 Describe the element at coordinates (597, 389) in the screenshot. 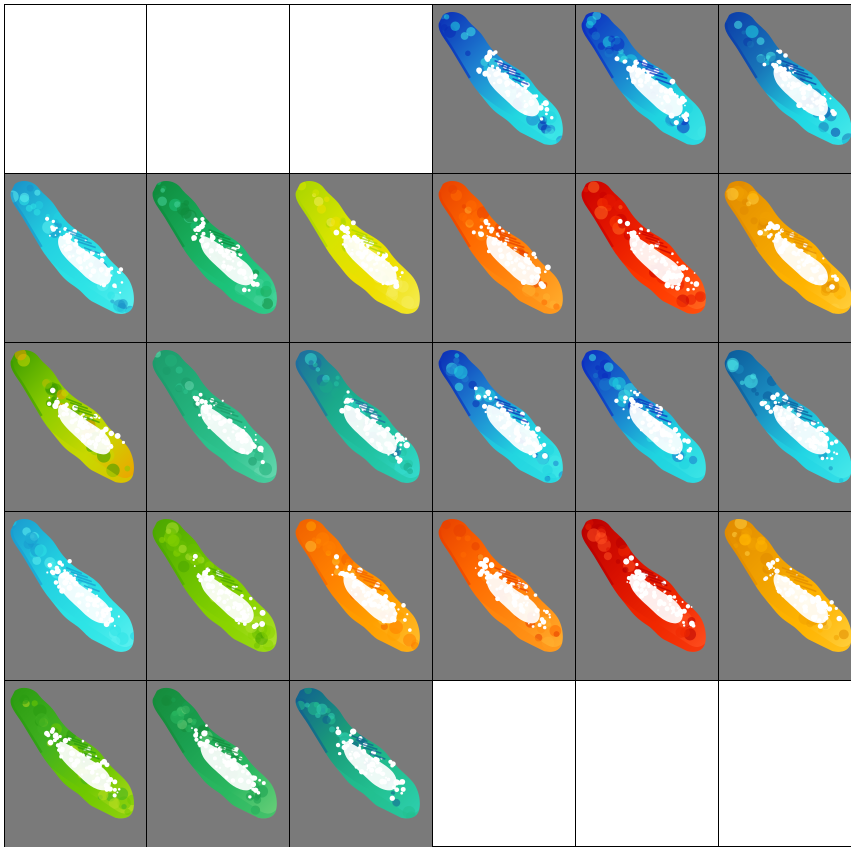

I see `lake-edge-band` at that location.